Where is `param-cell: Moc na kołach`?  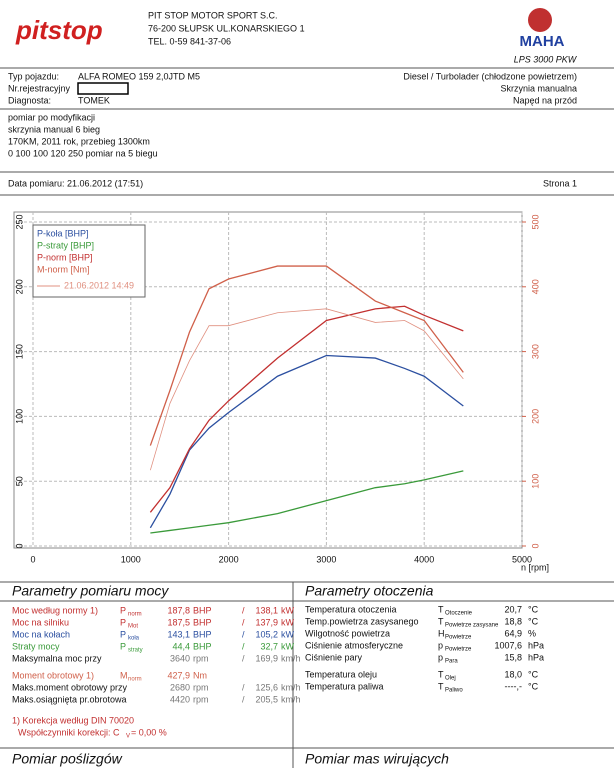
param-cell: Moc na kołach is located at coordinates (41, 634).